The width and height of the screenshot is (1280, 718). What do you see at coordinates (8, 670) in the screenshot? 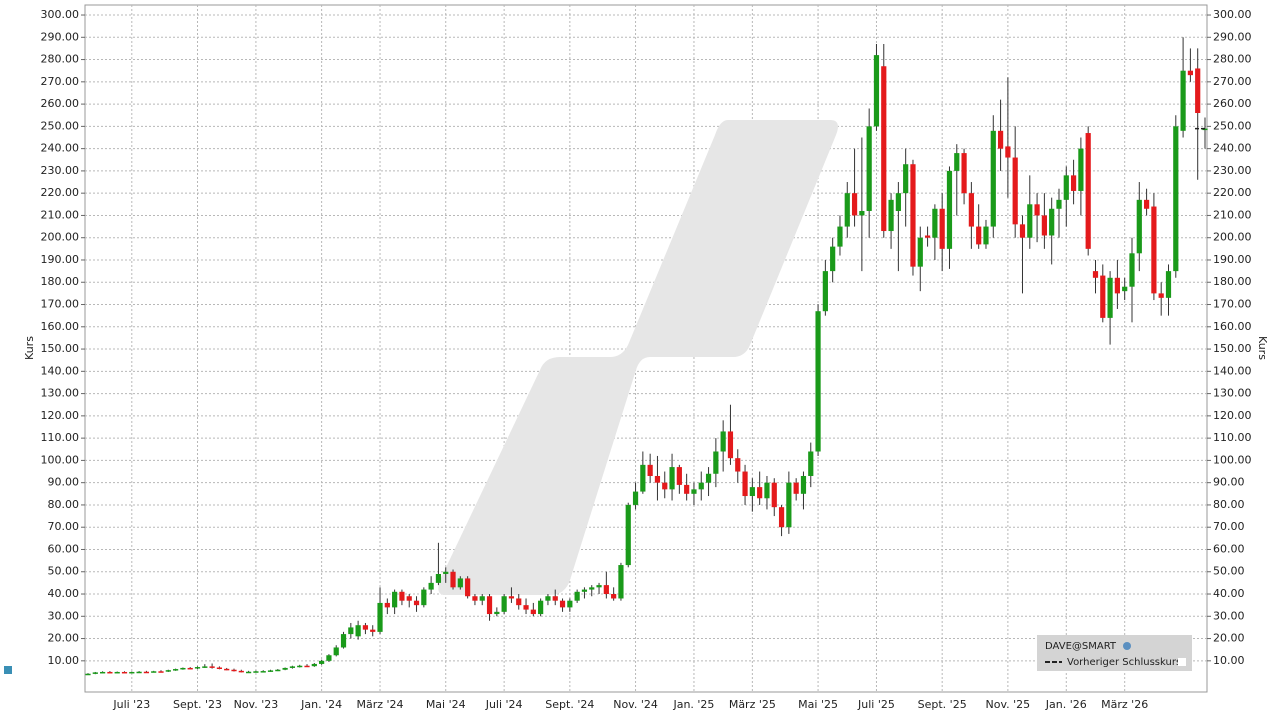
I see `corner-icon` at bounding box center [8, 670].